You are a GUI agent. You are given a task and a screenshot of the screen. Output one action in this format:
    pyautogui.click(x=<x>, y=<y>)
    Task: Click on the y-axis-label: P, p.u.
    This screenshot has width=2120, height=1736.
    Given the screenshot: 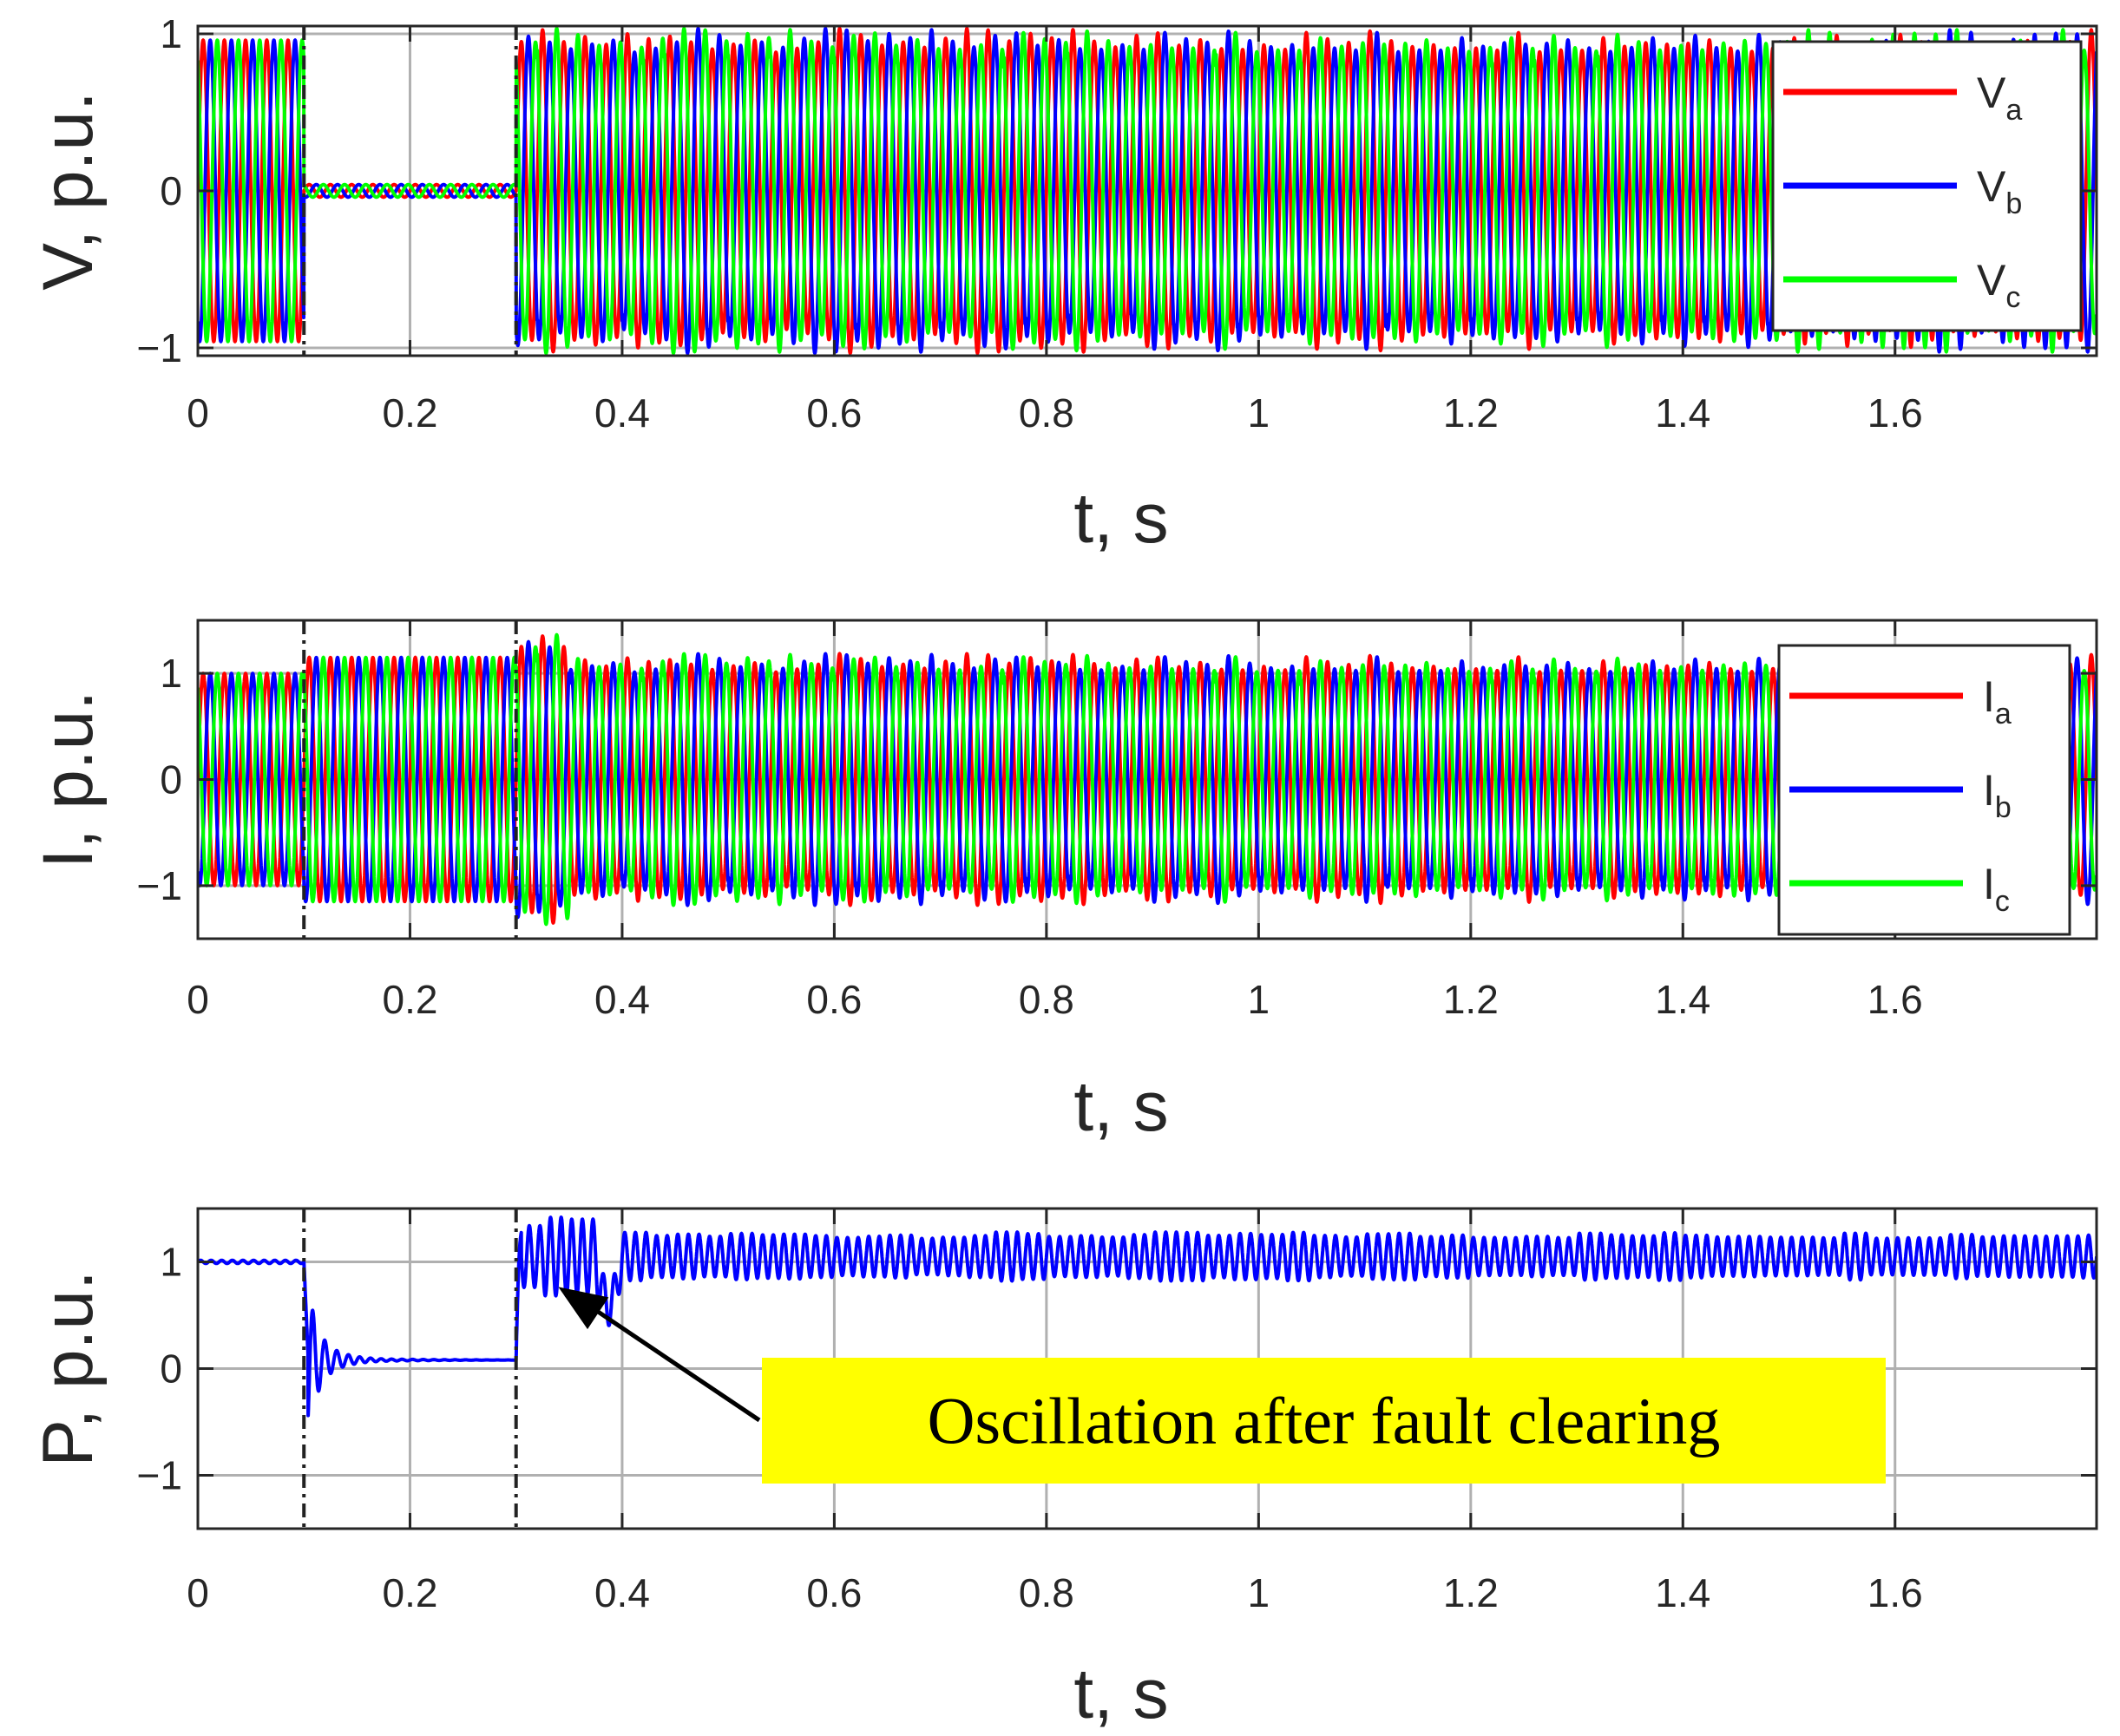 What is the action you would take?
    pyautogui.click(x=68, y=1368)
    